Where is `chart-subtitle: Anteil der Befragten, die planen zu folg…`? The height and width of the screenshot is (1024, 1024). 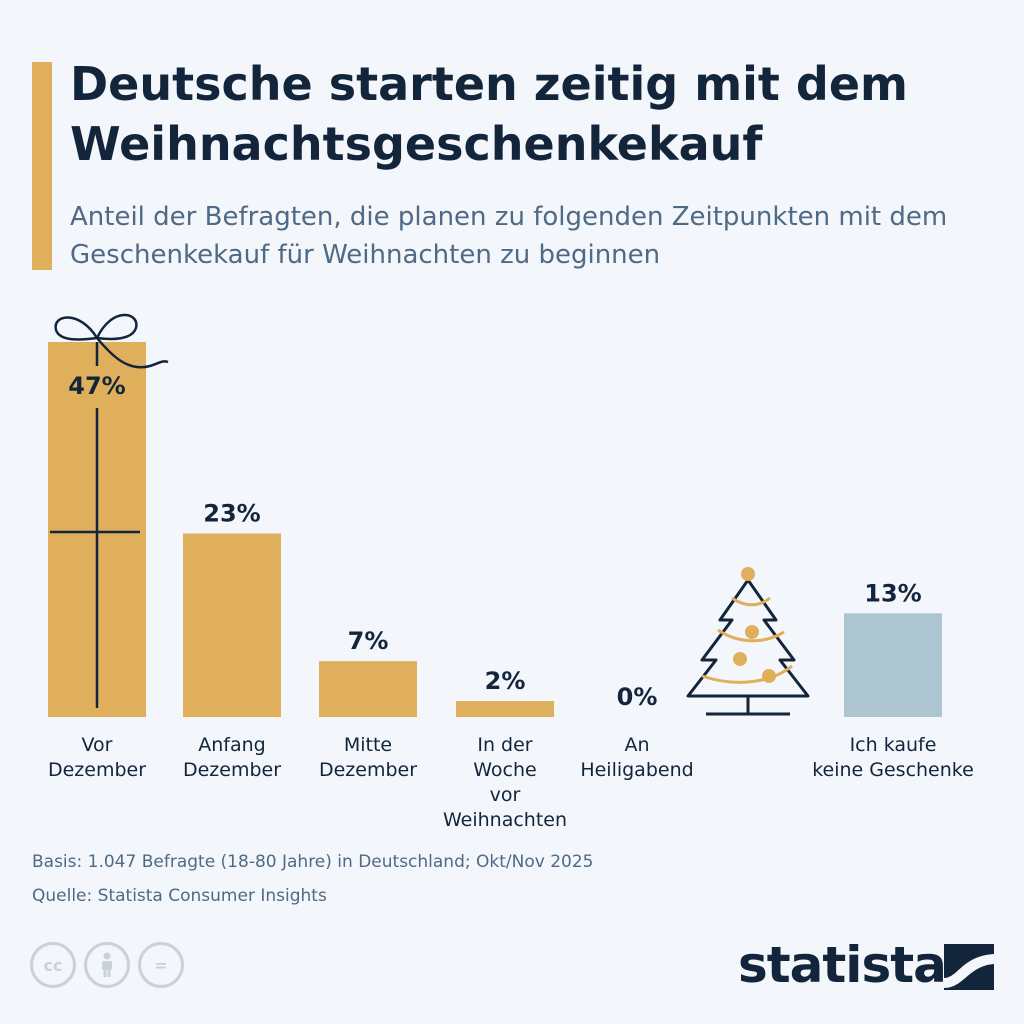
chart-subtitle: Anteil der Befragten, die planen zu folg… is located at coordinates (509, 236).